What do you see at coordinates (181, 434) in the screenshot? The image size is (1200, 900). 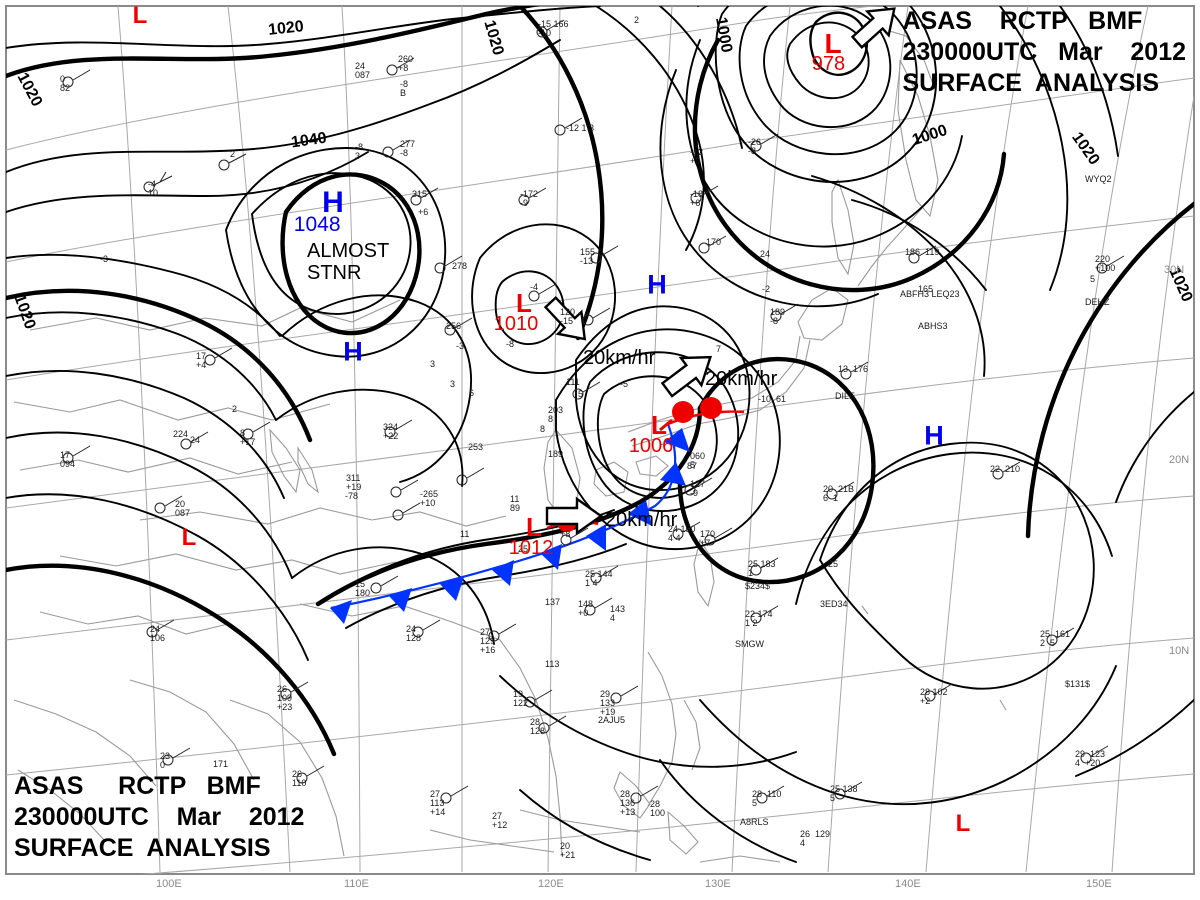 I see `station-plot: 224` at bounding box center [181, 434].